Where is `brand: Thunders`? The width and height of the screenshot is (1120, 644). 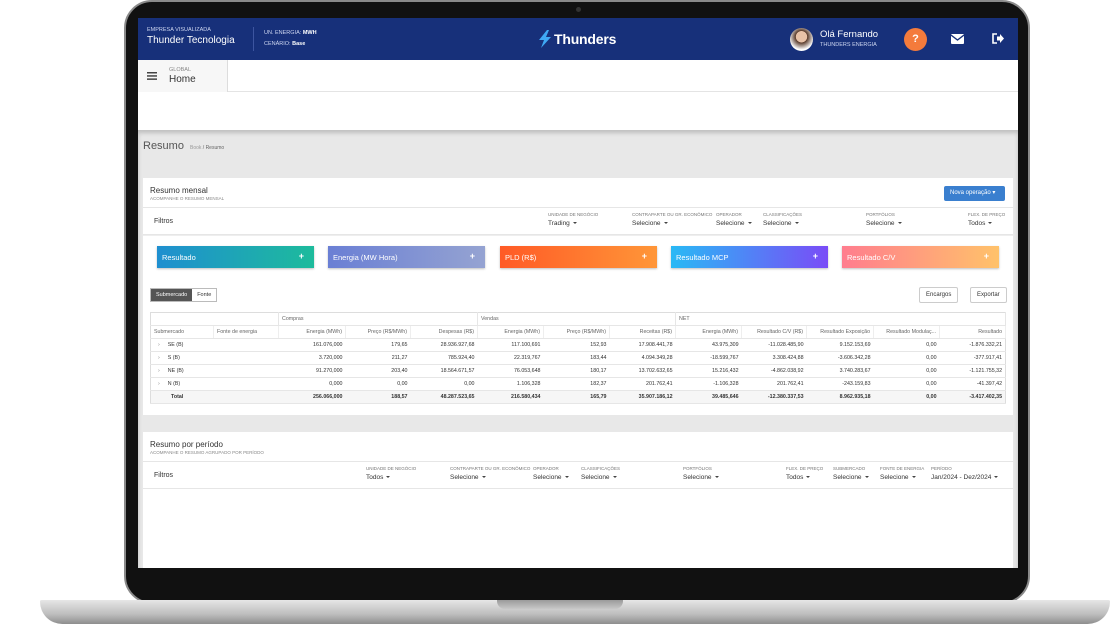
brand: Thunders is located at coordinates (585, 39).